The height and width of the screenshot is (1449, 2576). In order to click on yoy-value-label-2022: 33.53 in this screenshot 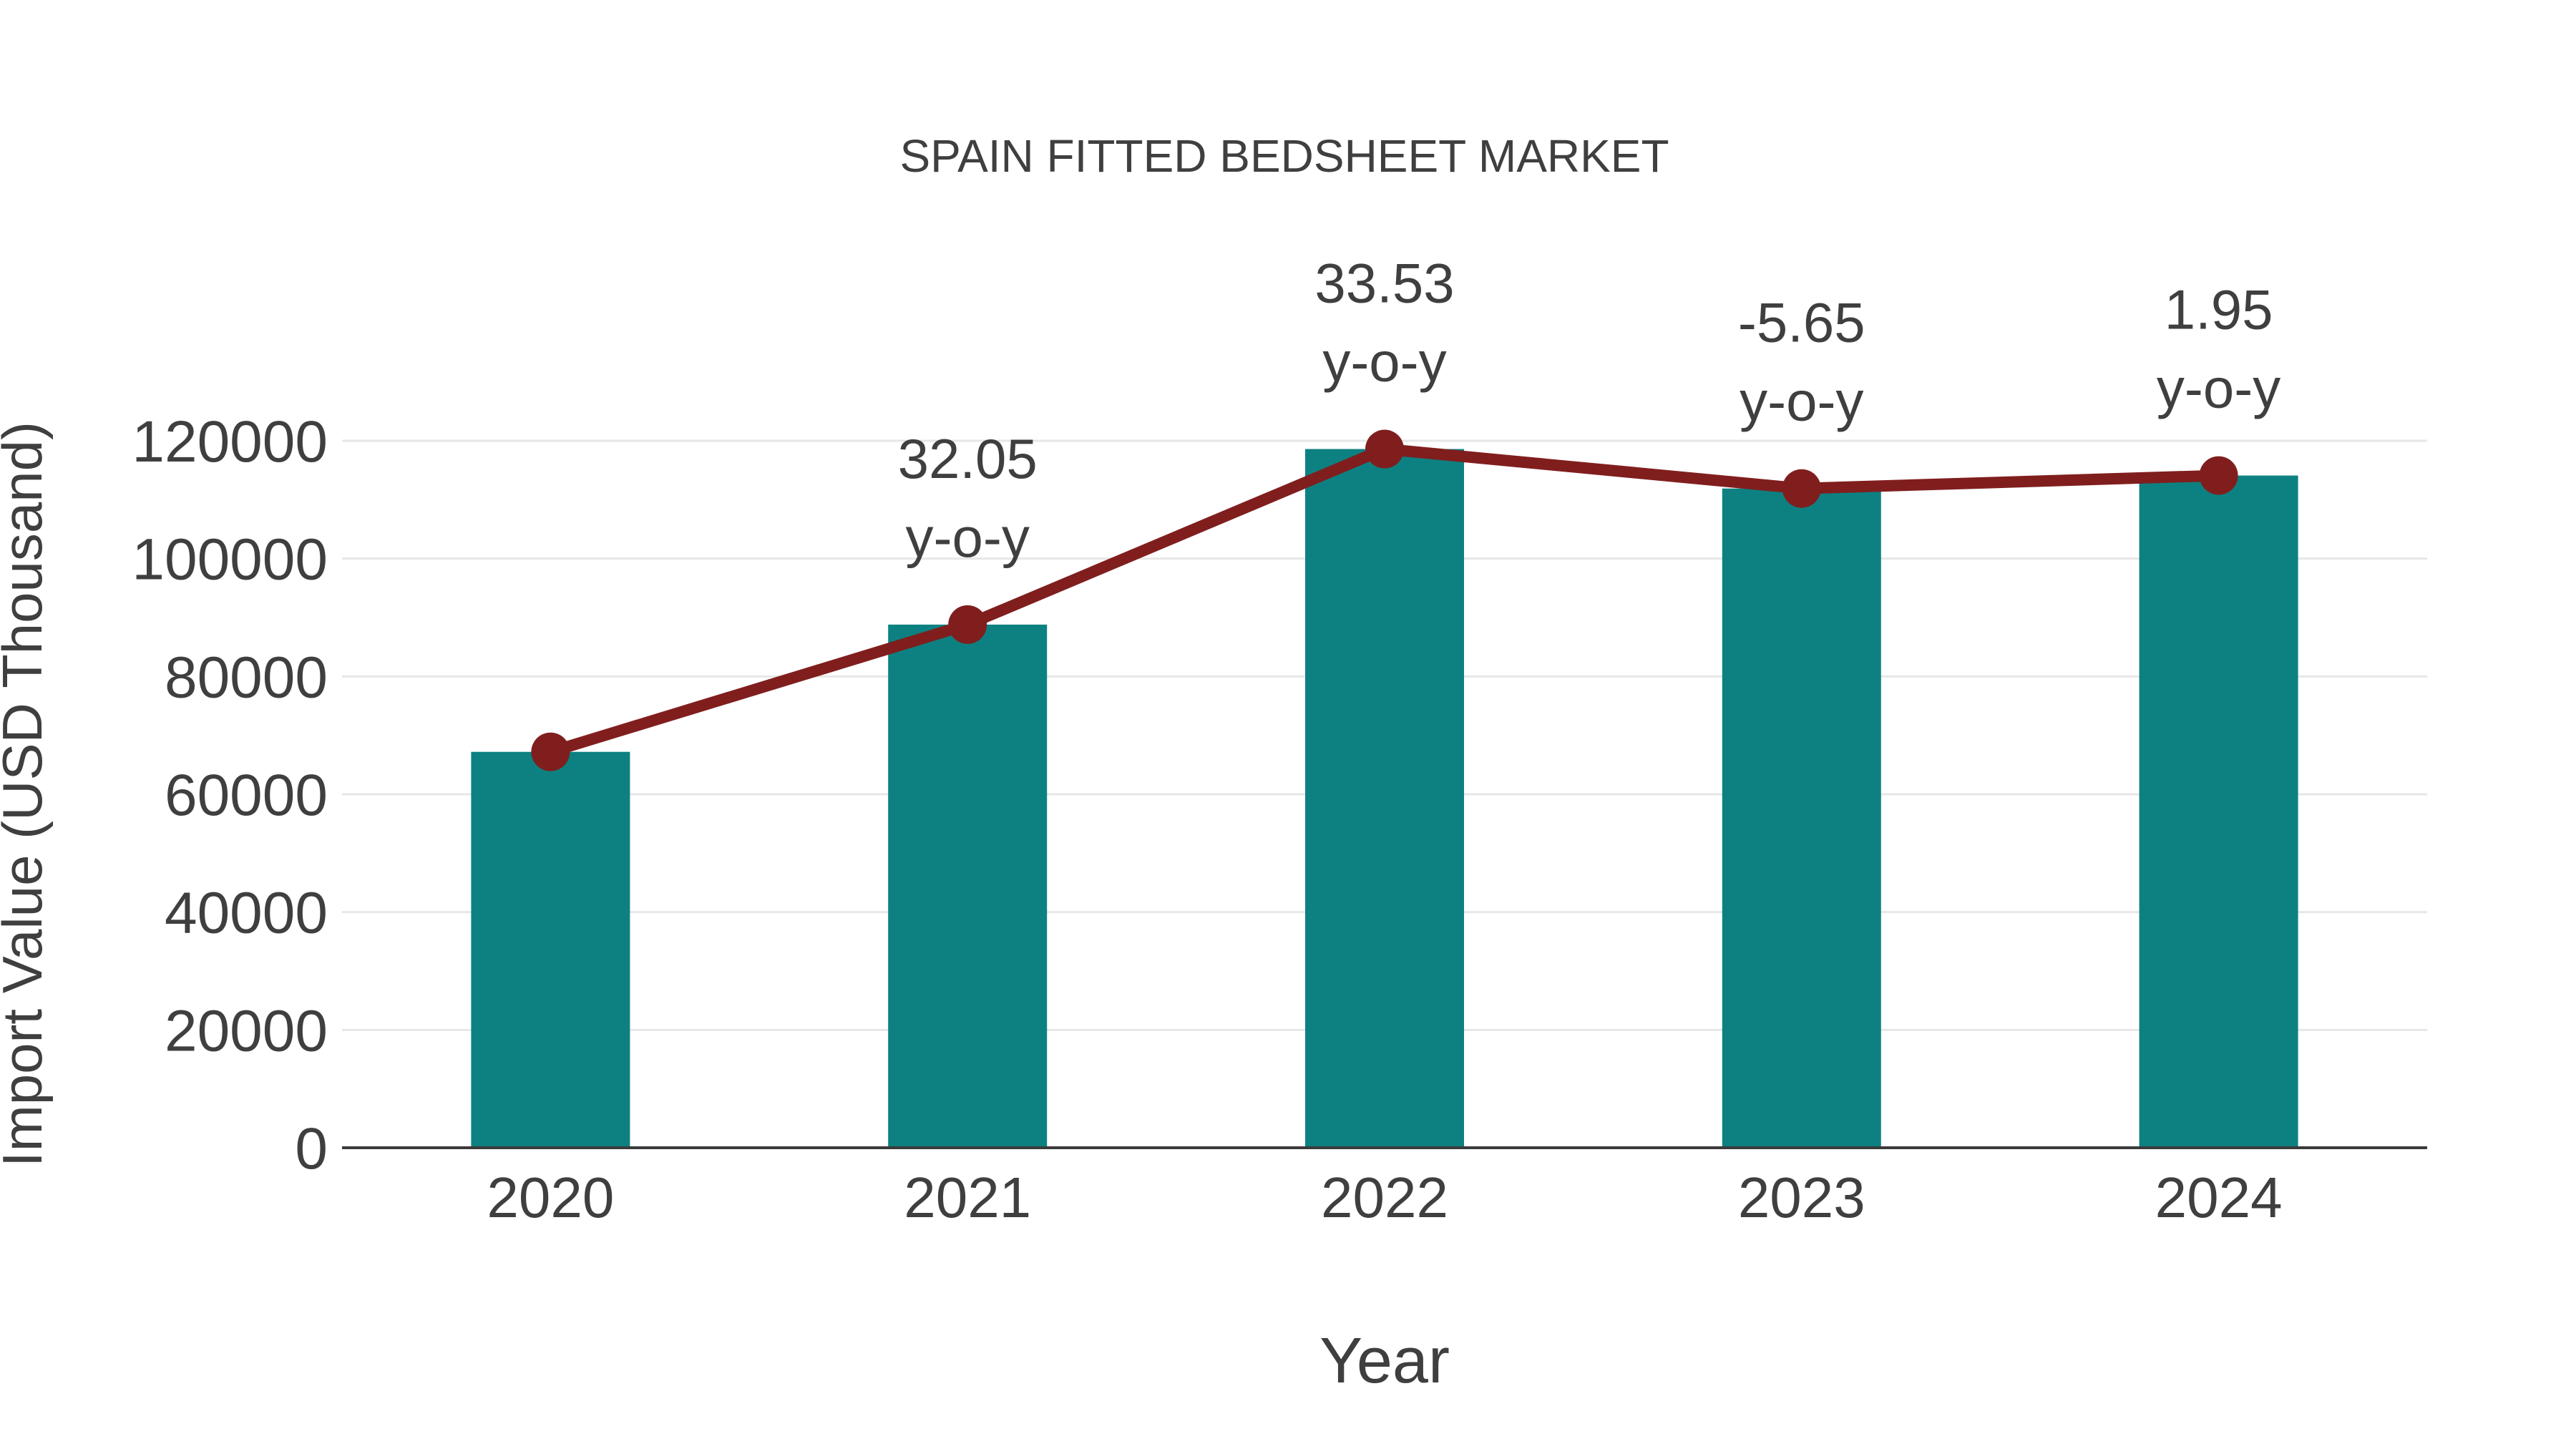, I will do `click(1384, 283)`.